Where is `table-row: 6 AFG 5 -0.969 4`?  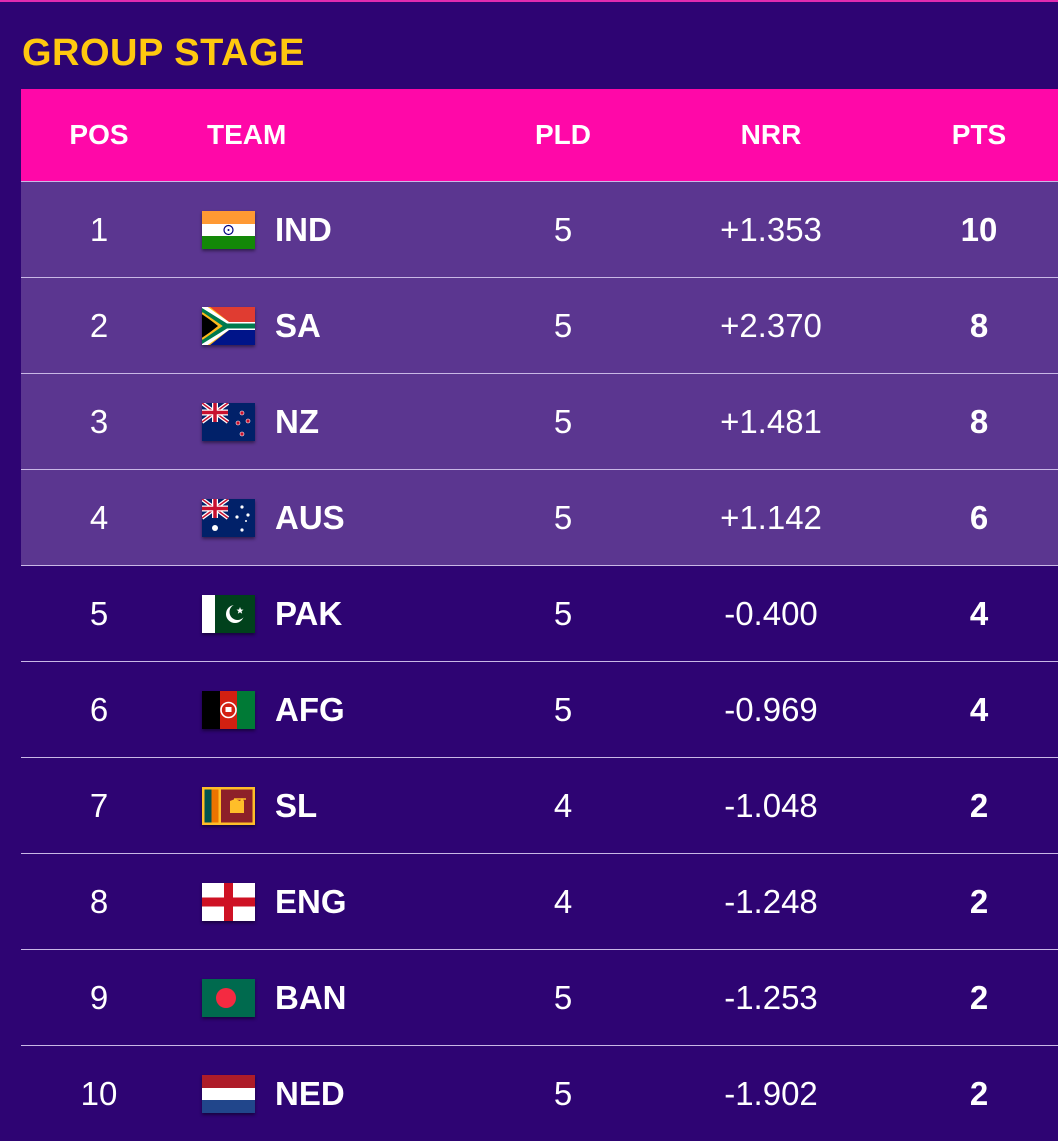 table-row: 6 AFG 5 -0.969 4 is located at coordinates (539, 709).